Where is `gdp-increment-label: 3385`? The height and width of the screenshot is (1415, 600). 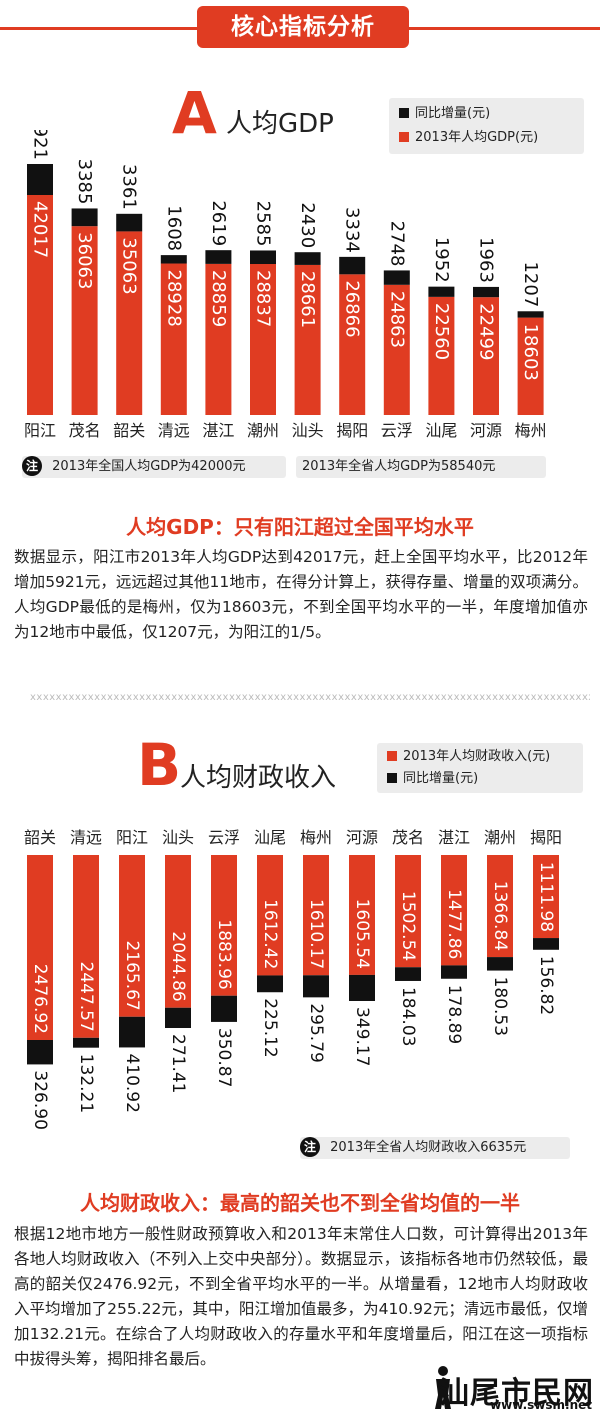 gdp-increment-label: 3385 is located at coordinates (84, 182).